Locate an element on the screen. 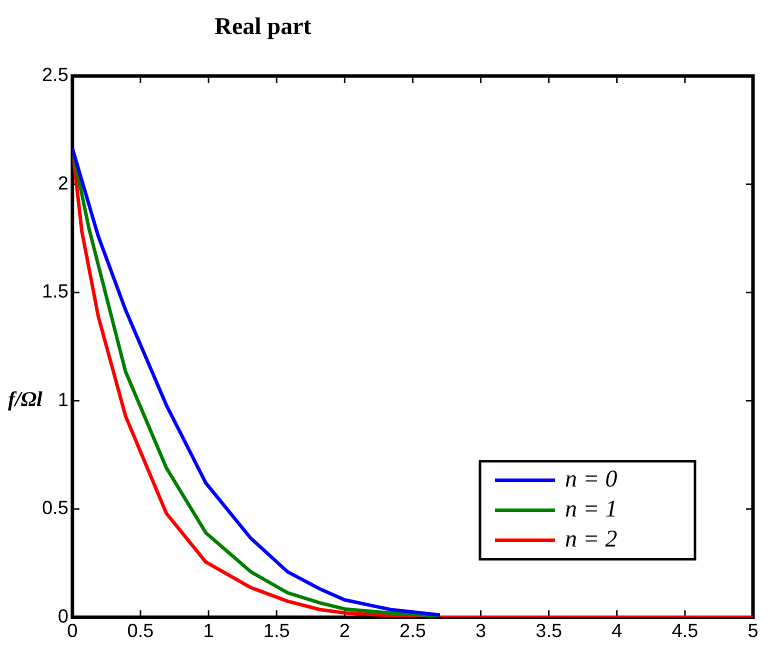 The height and width of the screenshot is (654, 773). y-tick-label: 0.5 is located at coordinates (55, 509).